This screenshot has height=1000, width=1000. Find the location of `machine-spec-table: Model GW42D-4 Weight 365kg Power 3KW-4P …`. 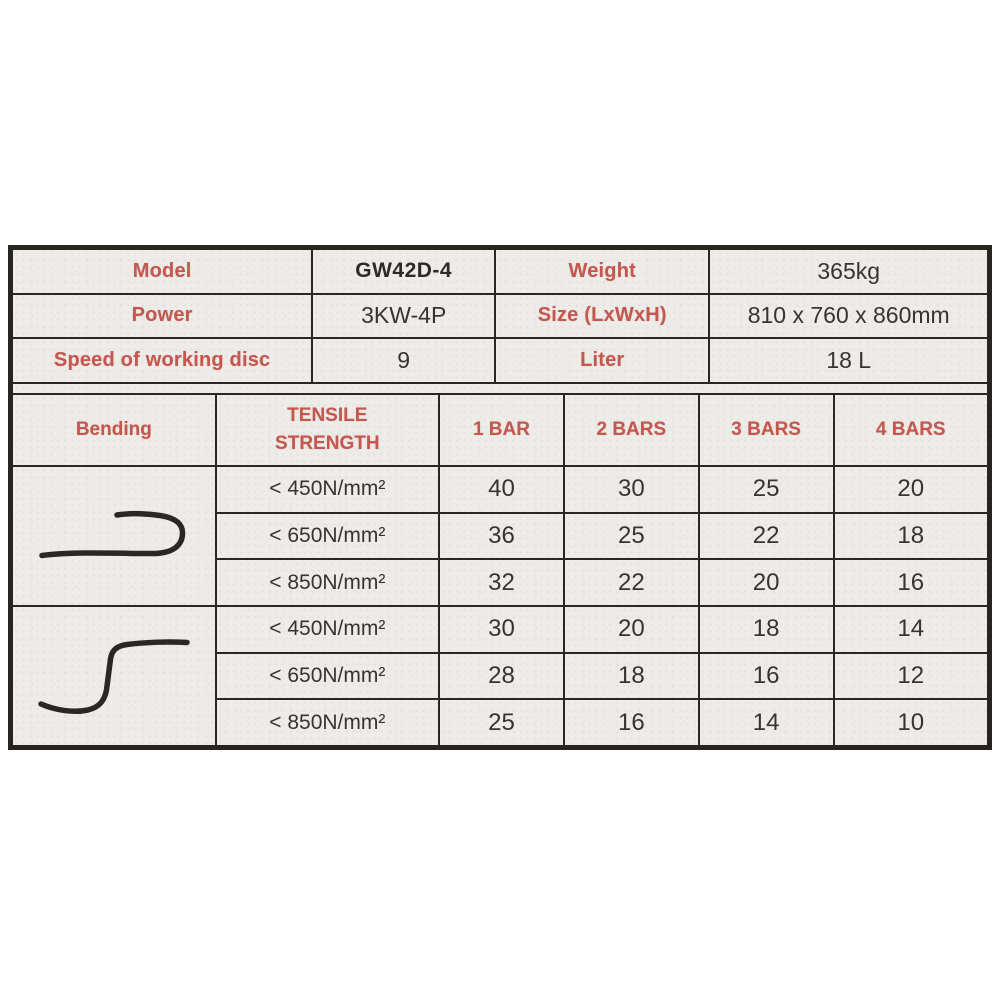

machine-spec-table: Model GW42D-4 Weight 365kg Power 3KW-4P … is located at coordinates (500, 316).